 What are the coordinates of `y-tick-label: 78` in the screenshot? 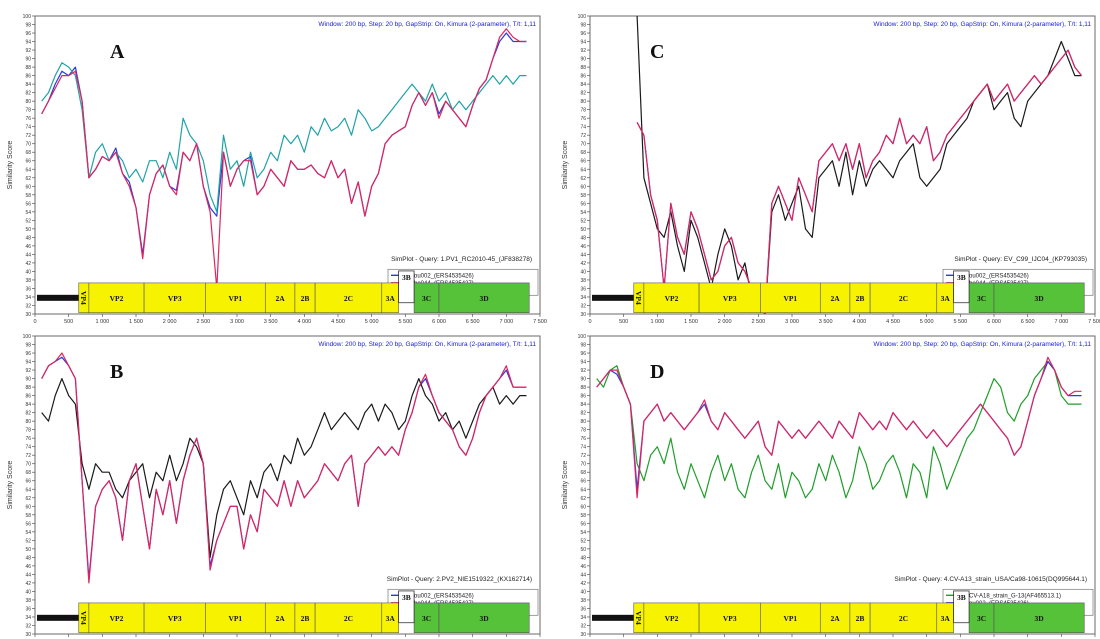 It's located at (28, 431).